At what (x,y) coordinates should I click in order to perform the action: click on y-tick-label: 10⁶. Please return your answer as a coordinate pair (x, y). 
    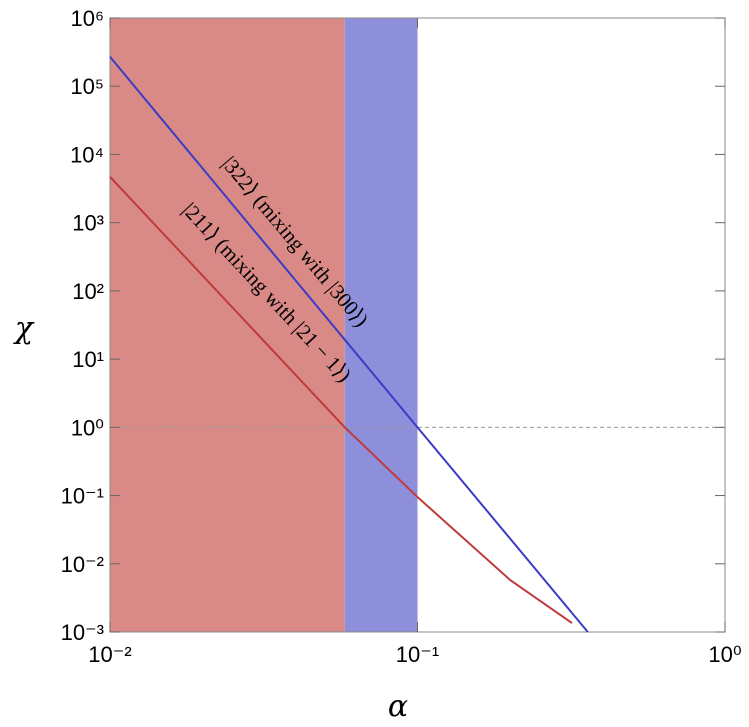
    Looking at the image, I should click on (87, 18).